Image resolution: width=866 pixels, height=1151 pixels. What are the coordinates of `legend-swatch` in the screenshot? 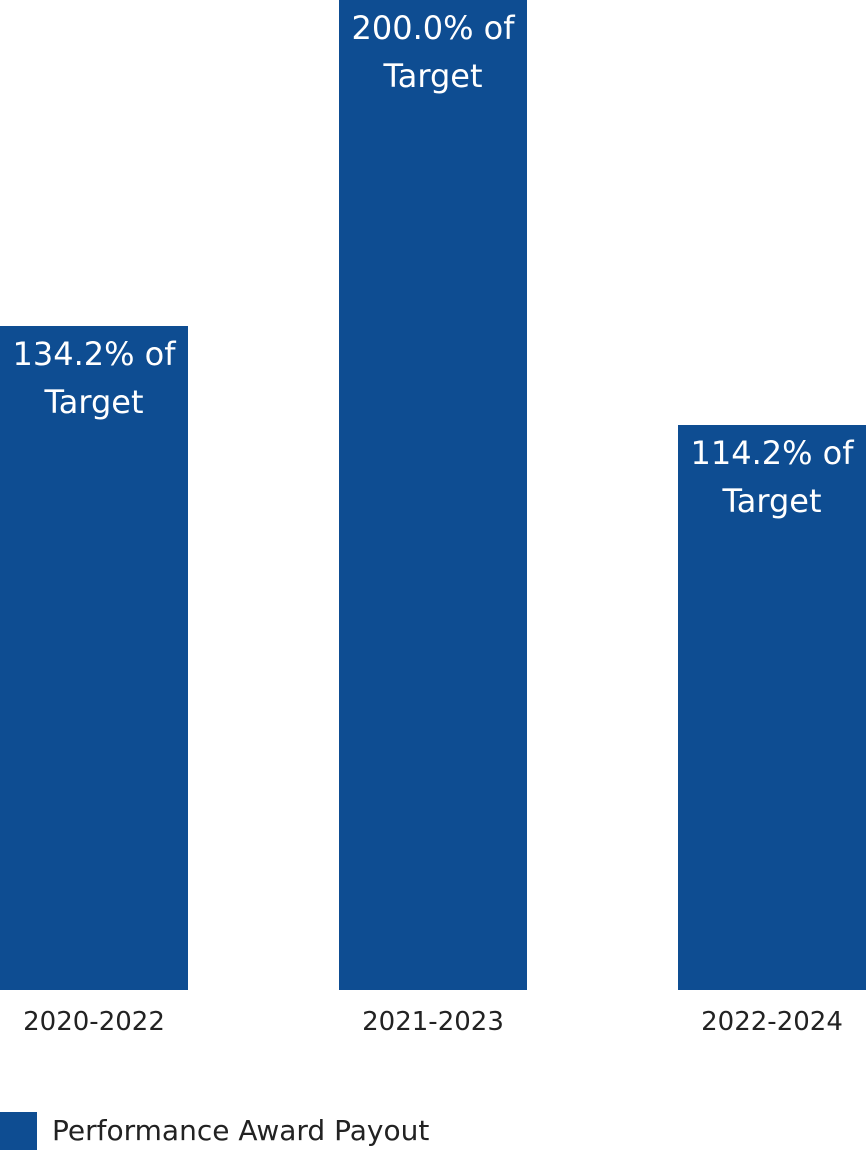 It's located at (18, 1131).